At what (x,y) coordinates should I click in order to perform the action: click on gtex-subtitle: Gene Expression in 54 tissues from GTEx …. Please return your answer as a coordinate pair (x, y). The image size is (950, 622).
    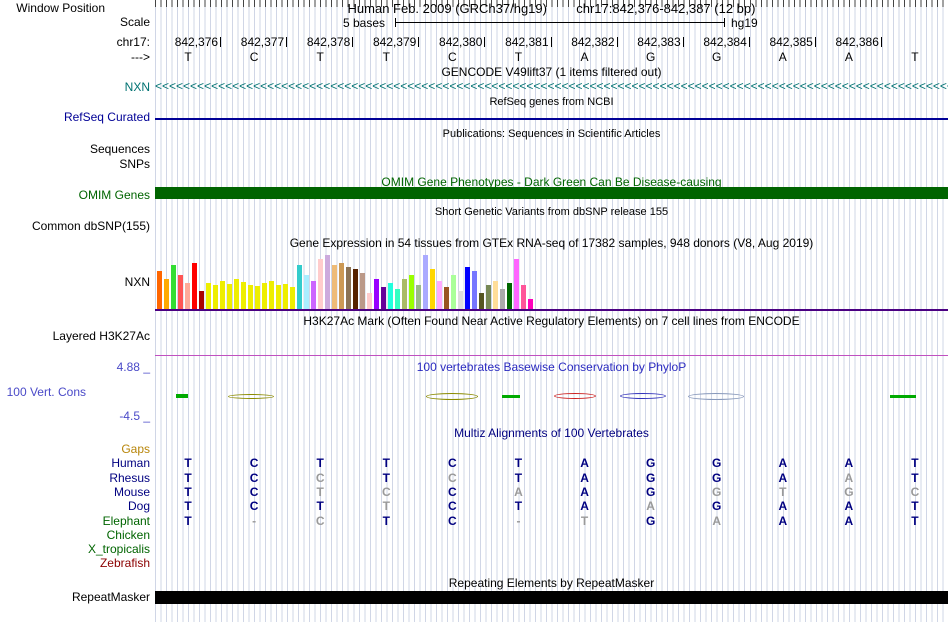
    Looking at the image, I should click on (551, 243).